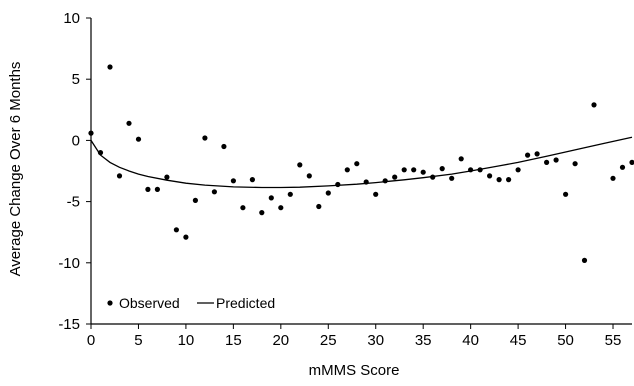 This screenshot has width=634, height=386. Describe the element at coordinates (375, 340) in the screenshot. I see `x-tick-label: 30` at that location.